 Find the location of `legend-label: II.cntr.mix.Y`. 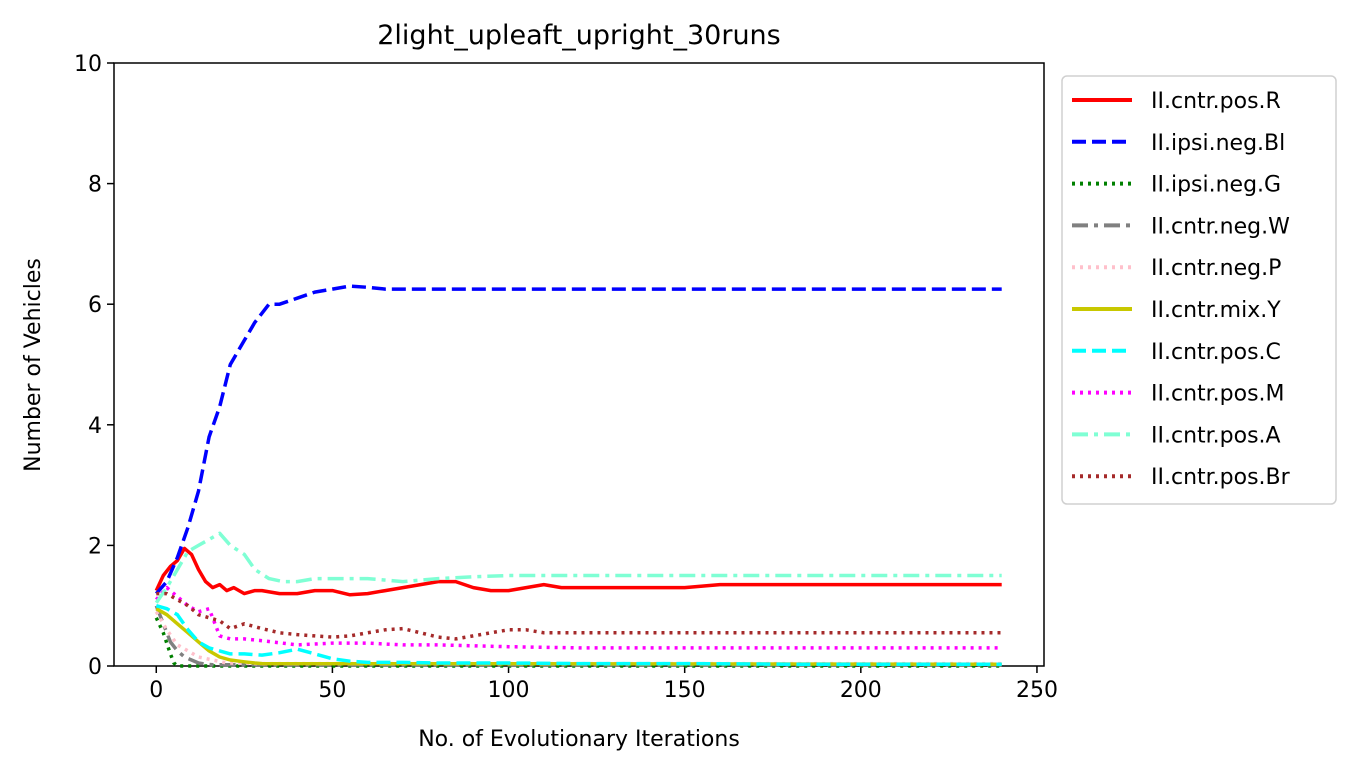

legend-label: II.cntr.mix.Y is located at coordinates (1216, 310).